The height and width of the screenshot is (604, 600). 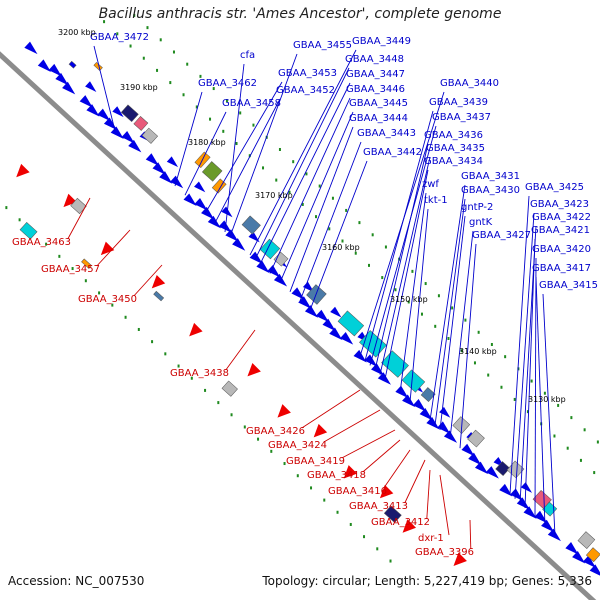 What do you see at coordinates (247, 55) in the screenshot?
I see `forward-gene-label: cfa` at bounding box center [247, 55].